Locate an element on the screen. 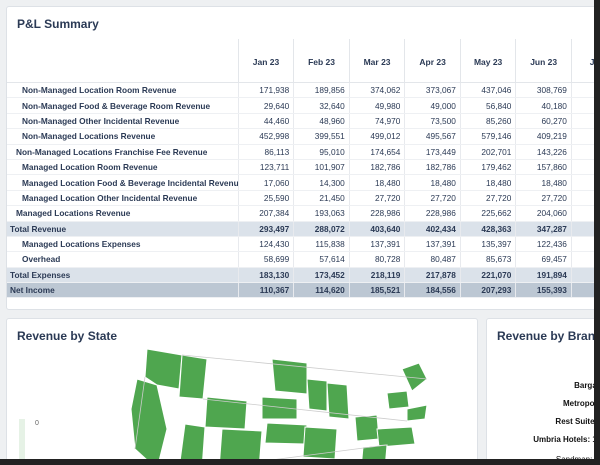 The image size is (600, 465). brand-label: Rest Suites is located at coordinates (577, 421).